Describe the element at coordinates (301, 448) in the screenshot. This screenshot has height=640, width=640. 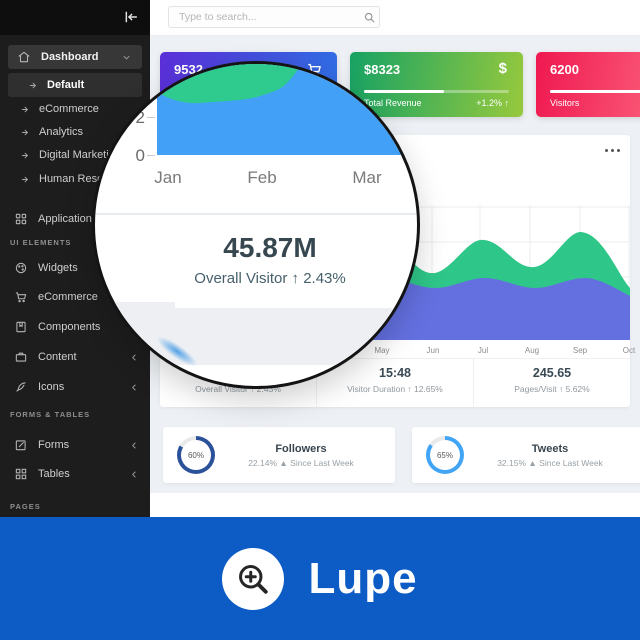
I see `social-title: Followers` at that location.